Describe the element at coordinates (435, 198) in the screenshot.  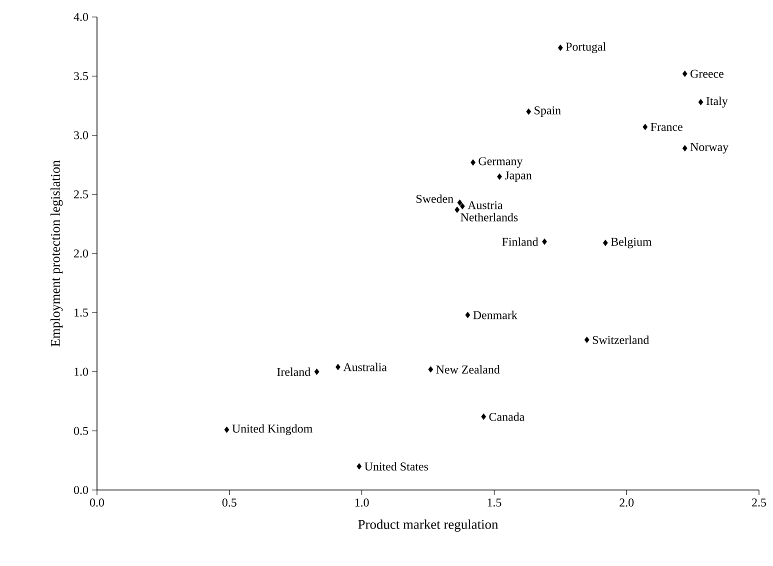
I see `annotation: Sweden` at that location.